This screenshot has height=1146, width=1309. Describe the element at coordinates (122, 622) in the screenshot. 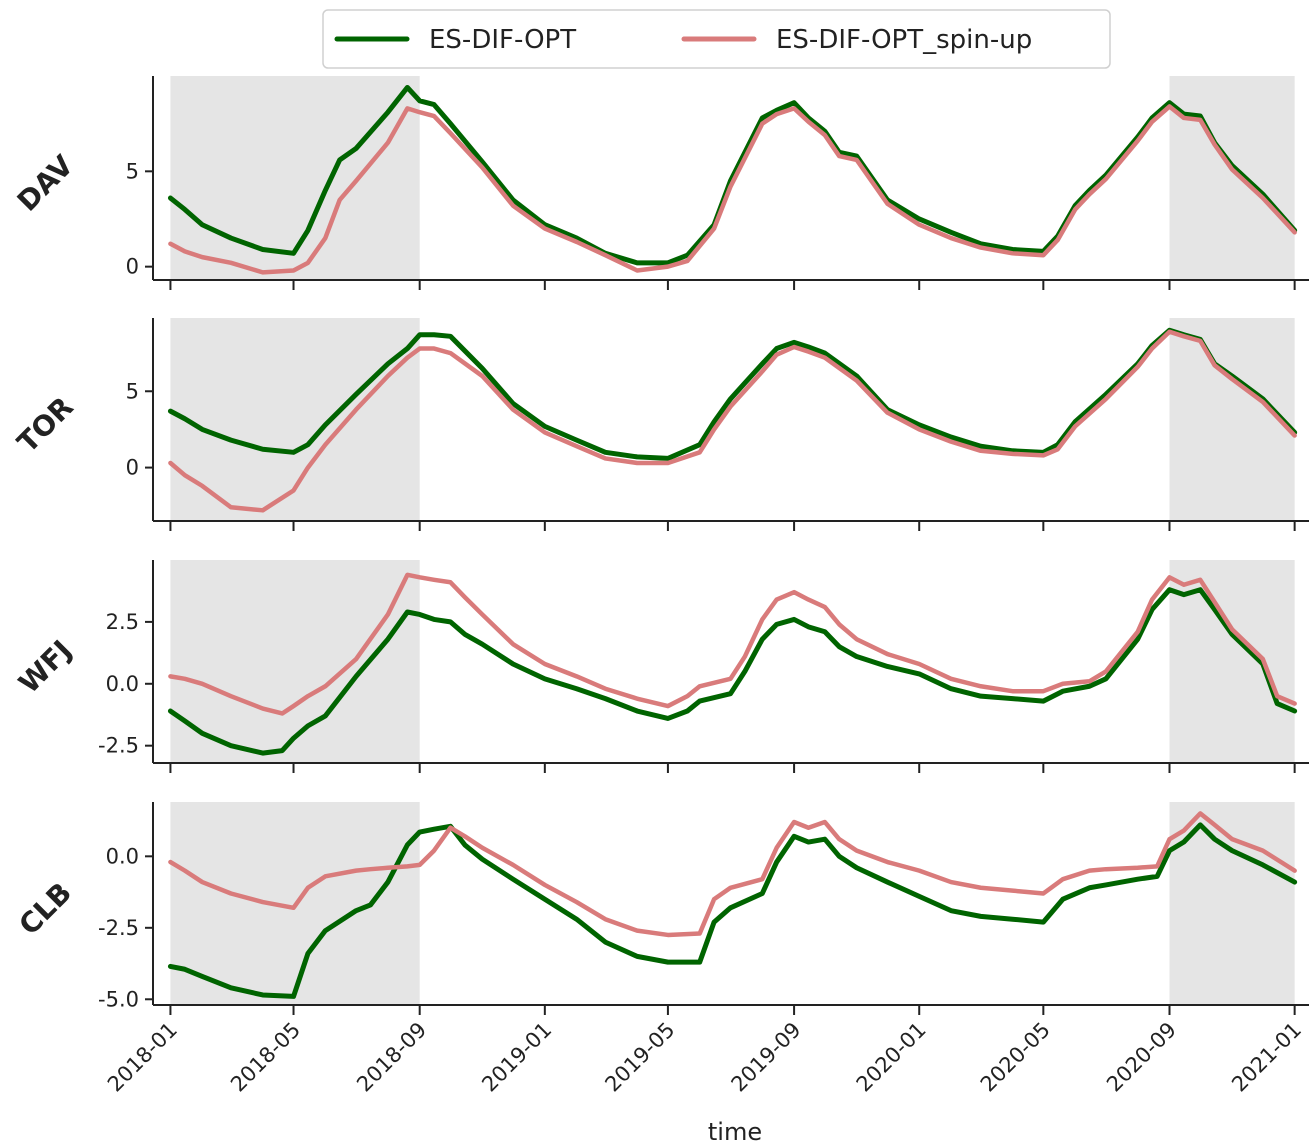

I see `y-tick-label: 2.5` at that location.